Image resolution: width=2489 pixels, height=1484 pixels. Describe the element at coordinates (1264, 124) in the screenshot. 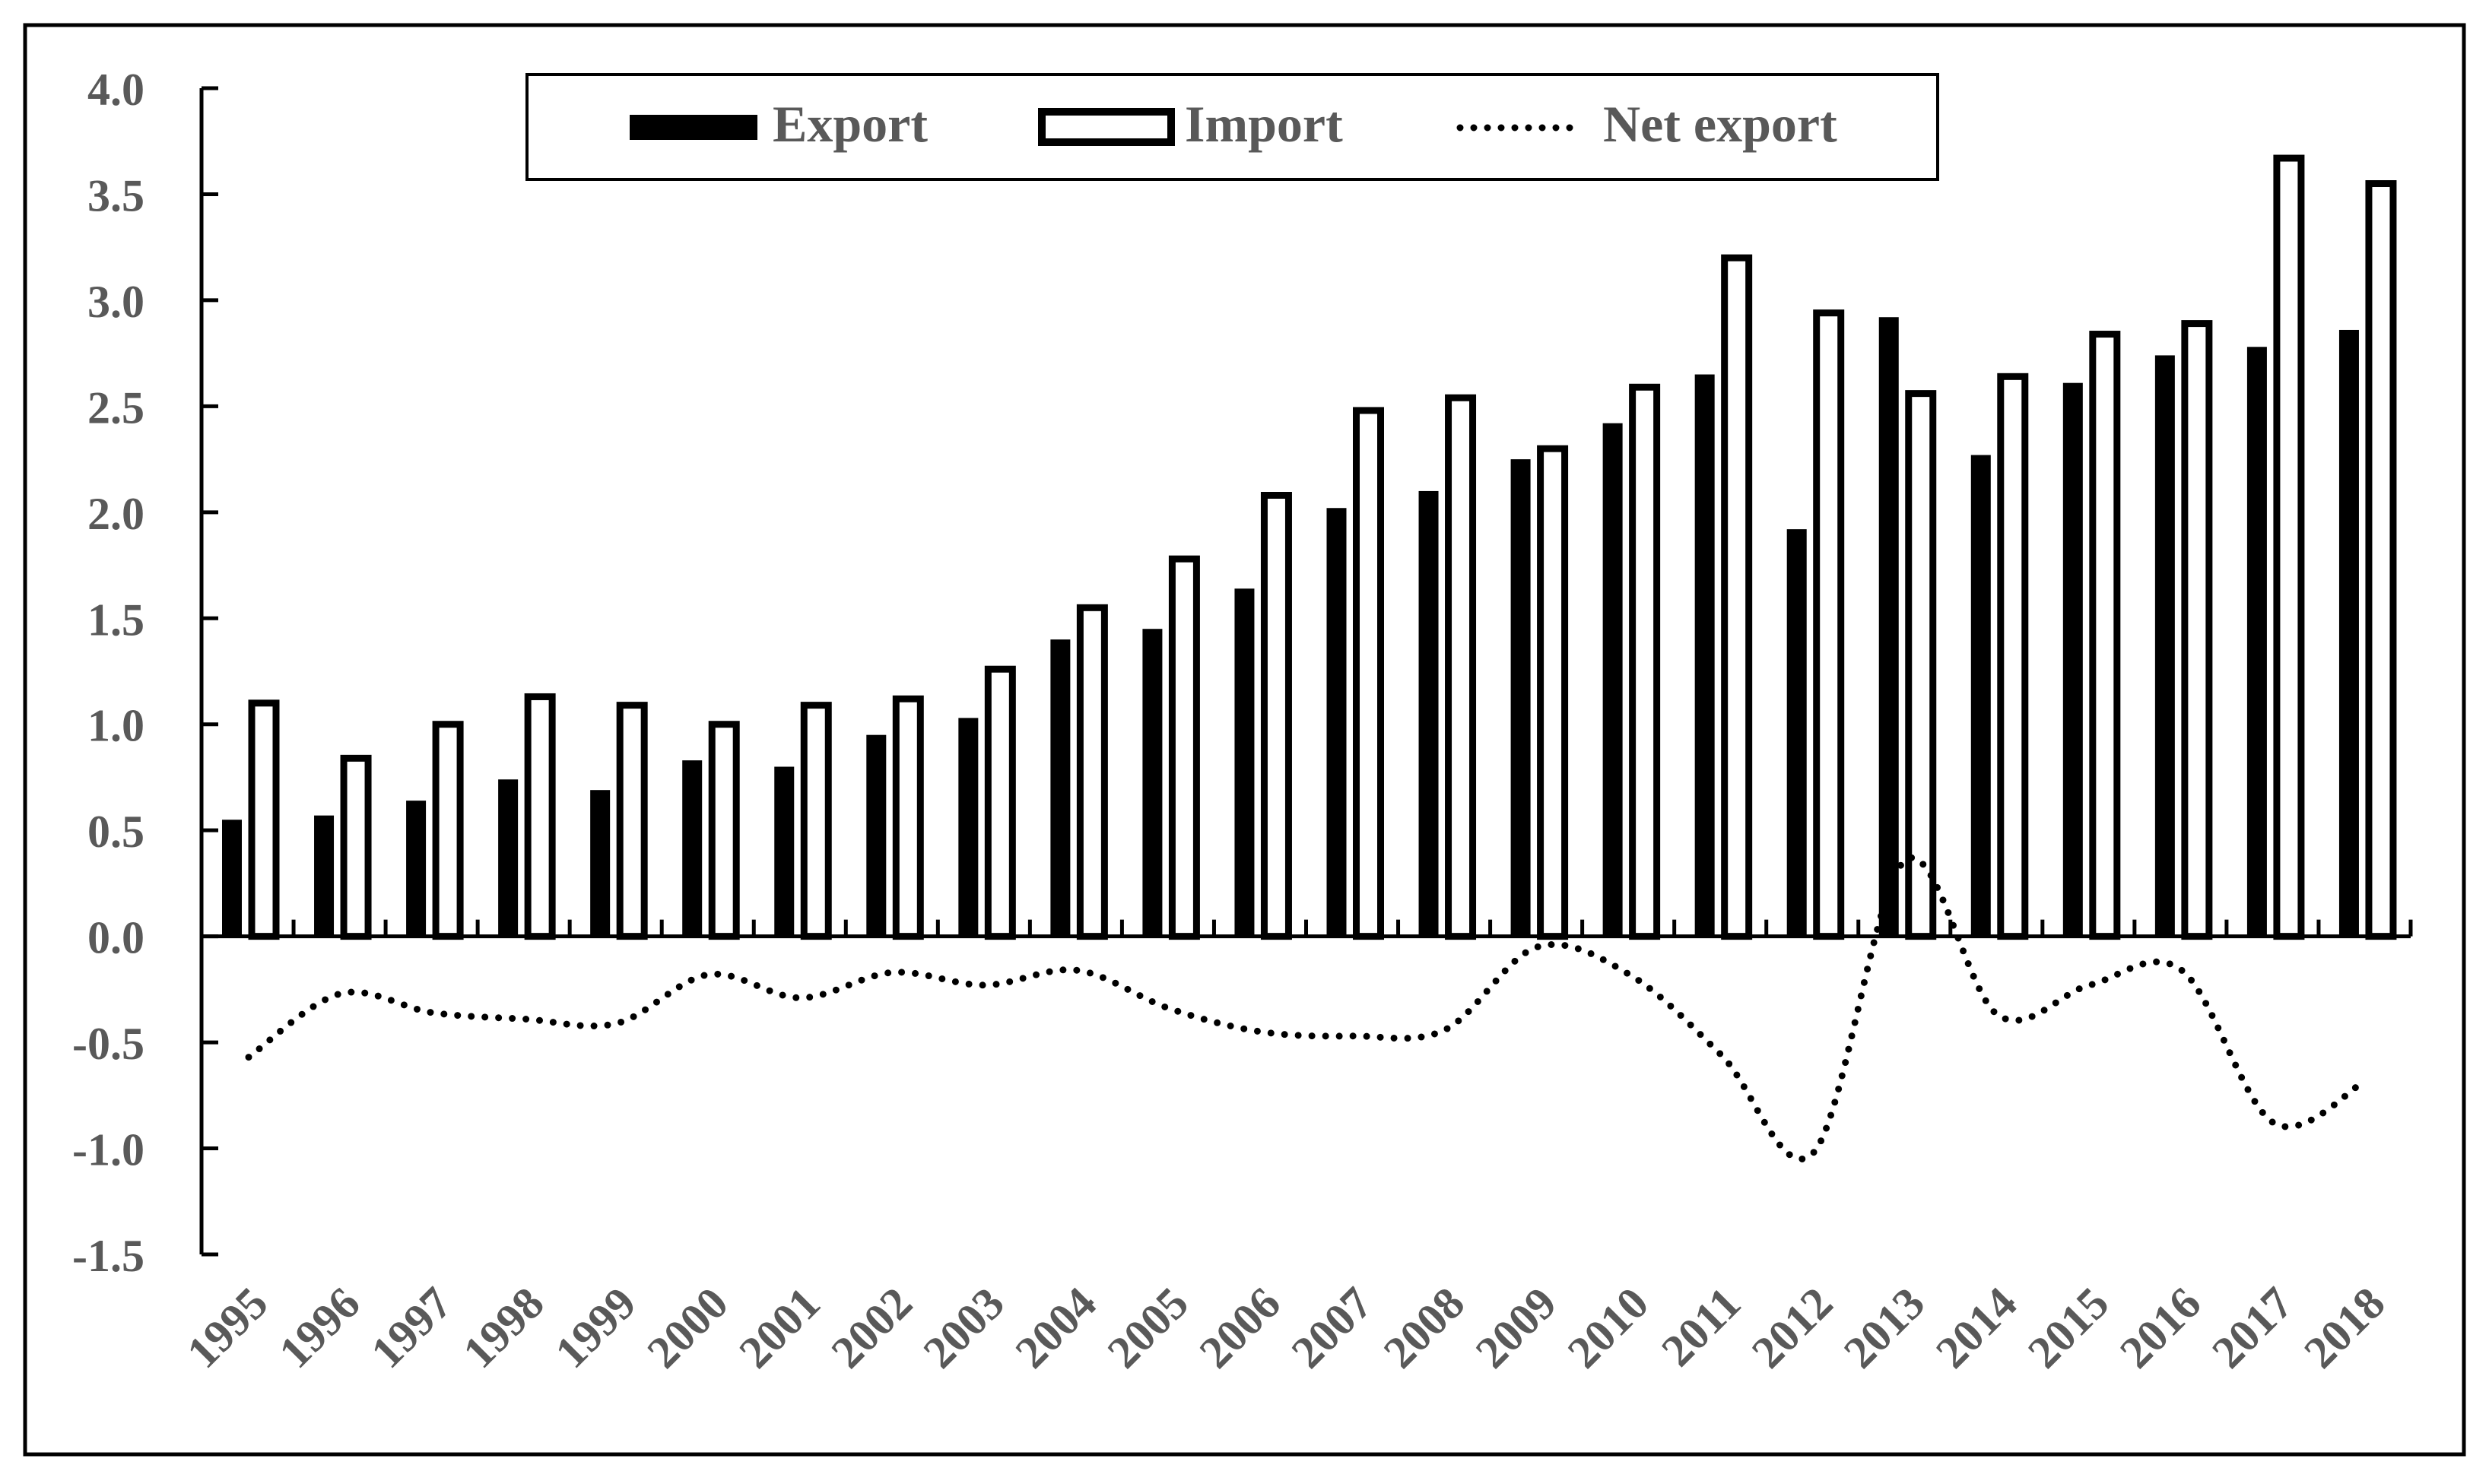

I see `legend-label-import: Import` at that location.